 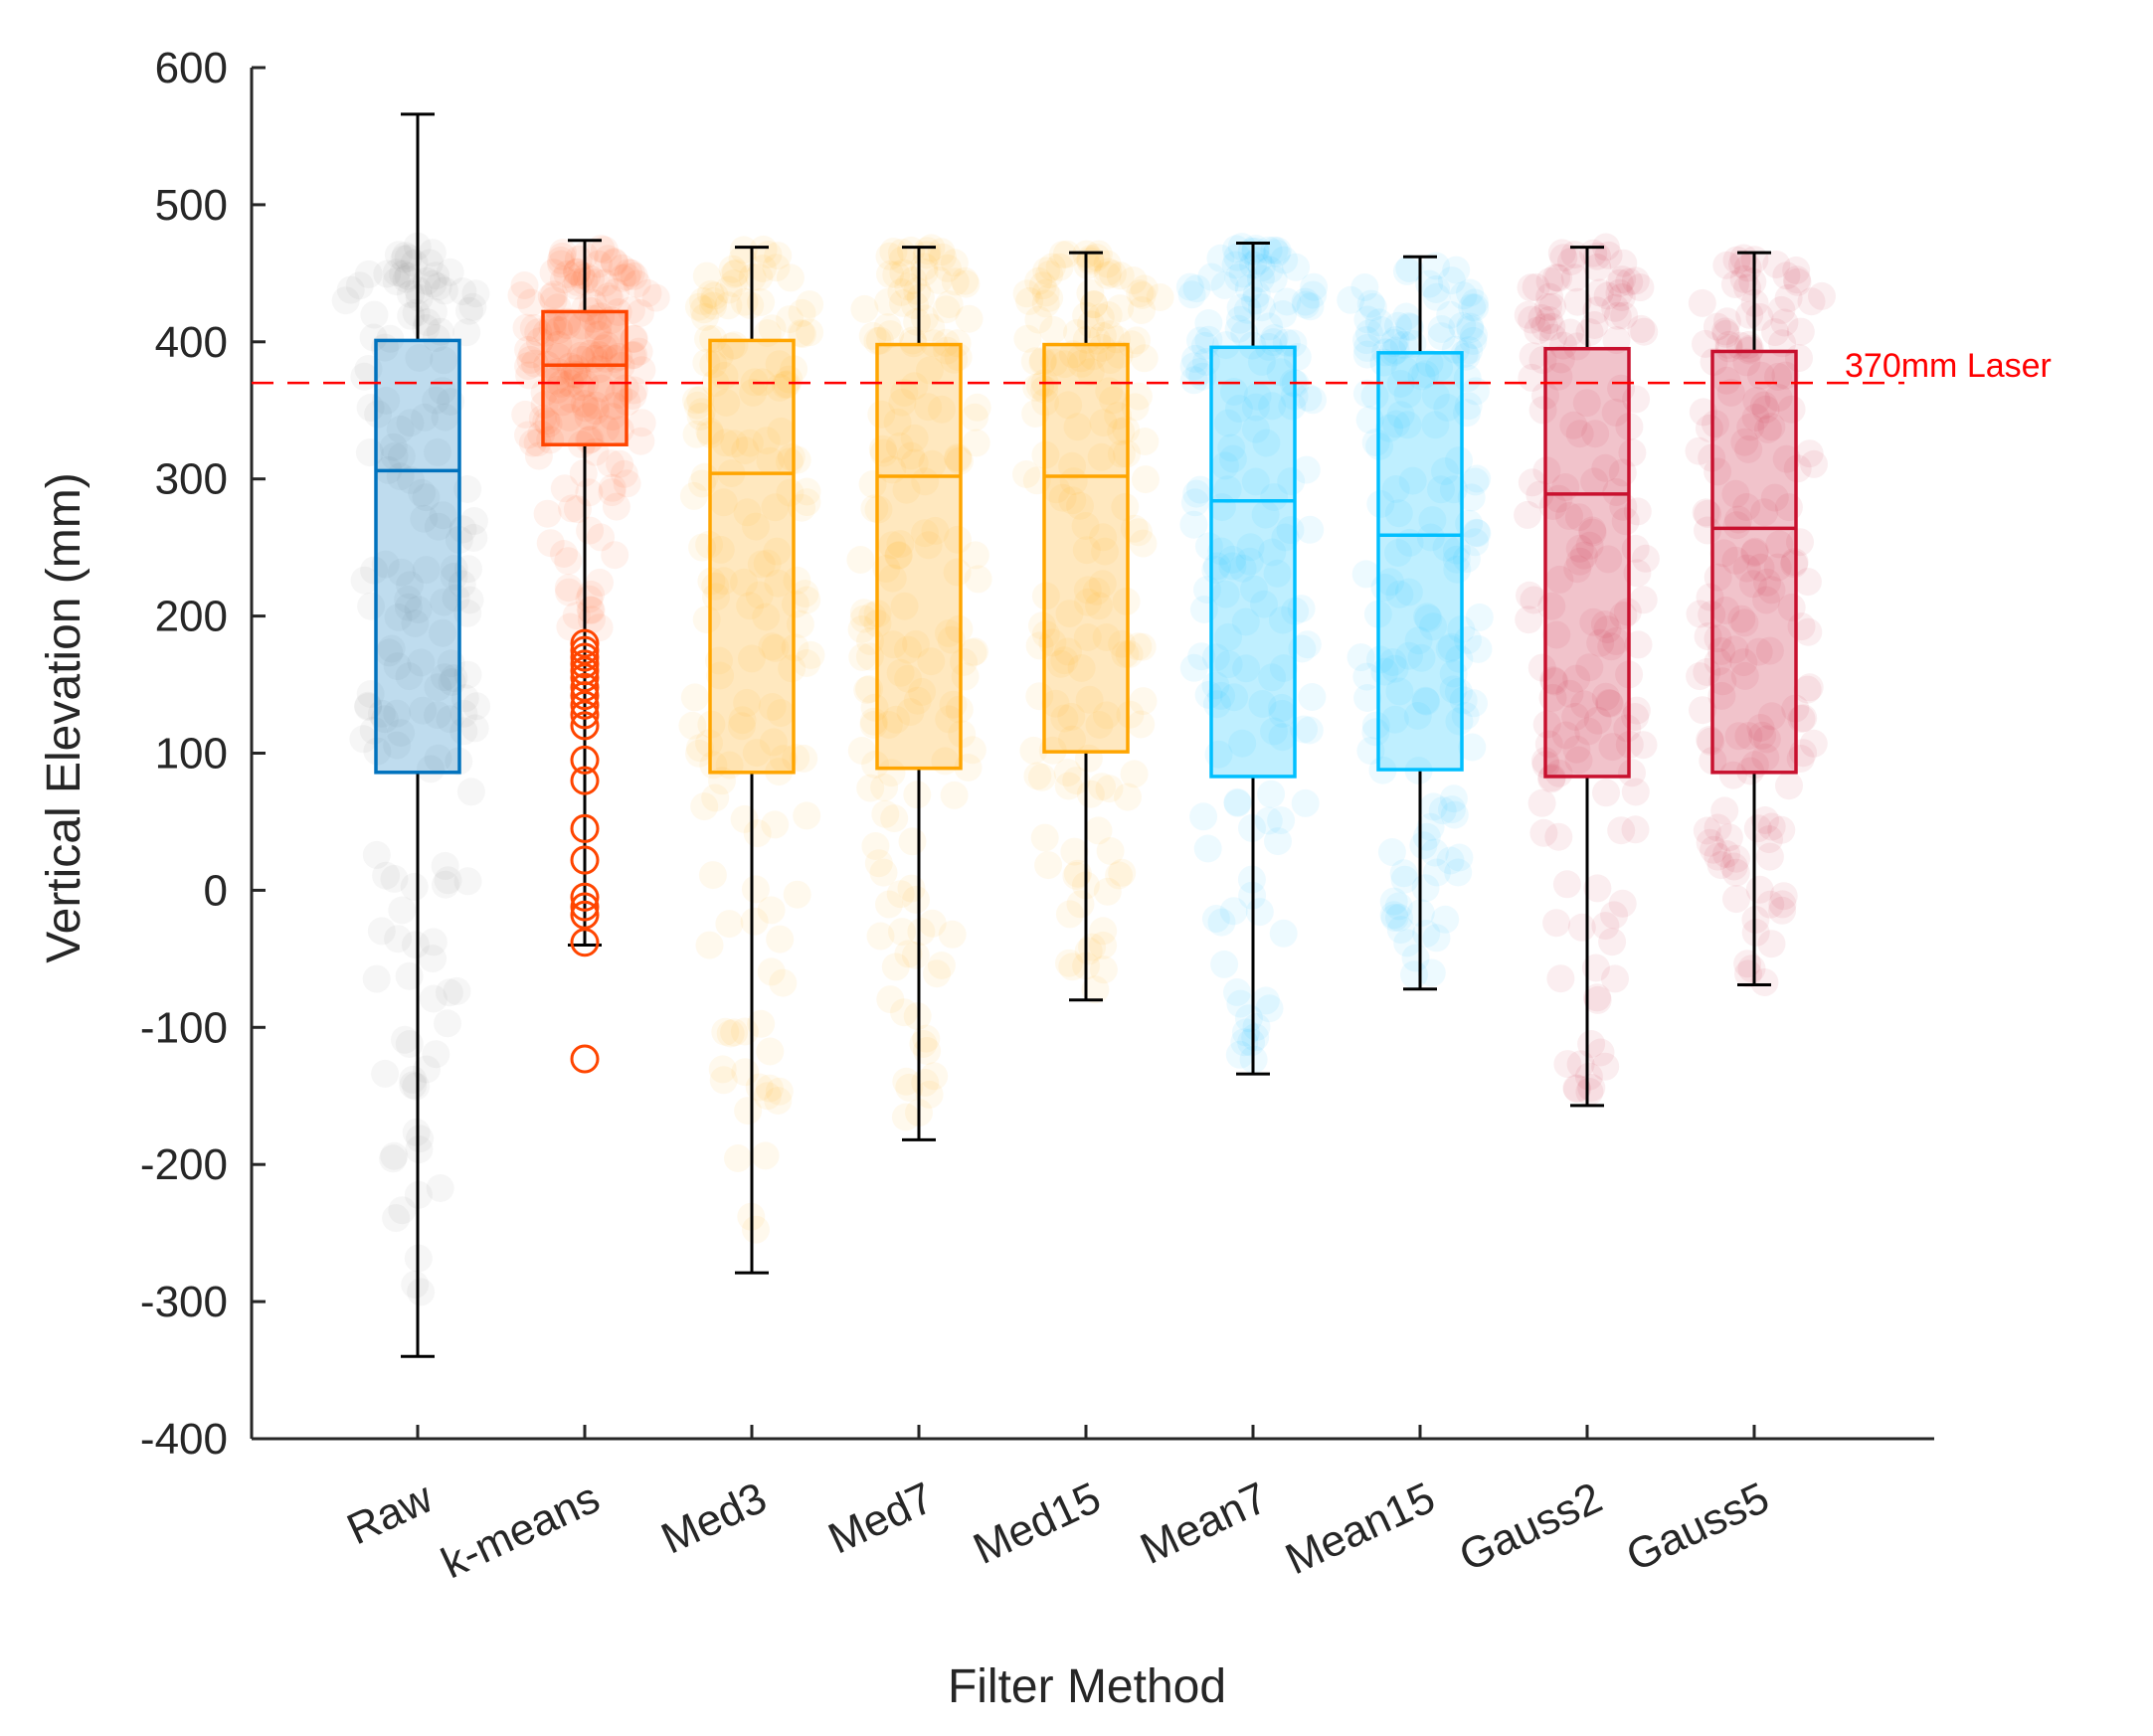 What do you see at coordinates (585, 643) in the screenshot?
I see `outlier-point` at bounding box center [585, 643].